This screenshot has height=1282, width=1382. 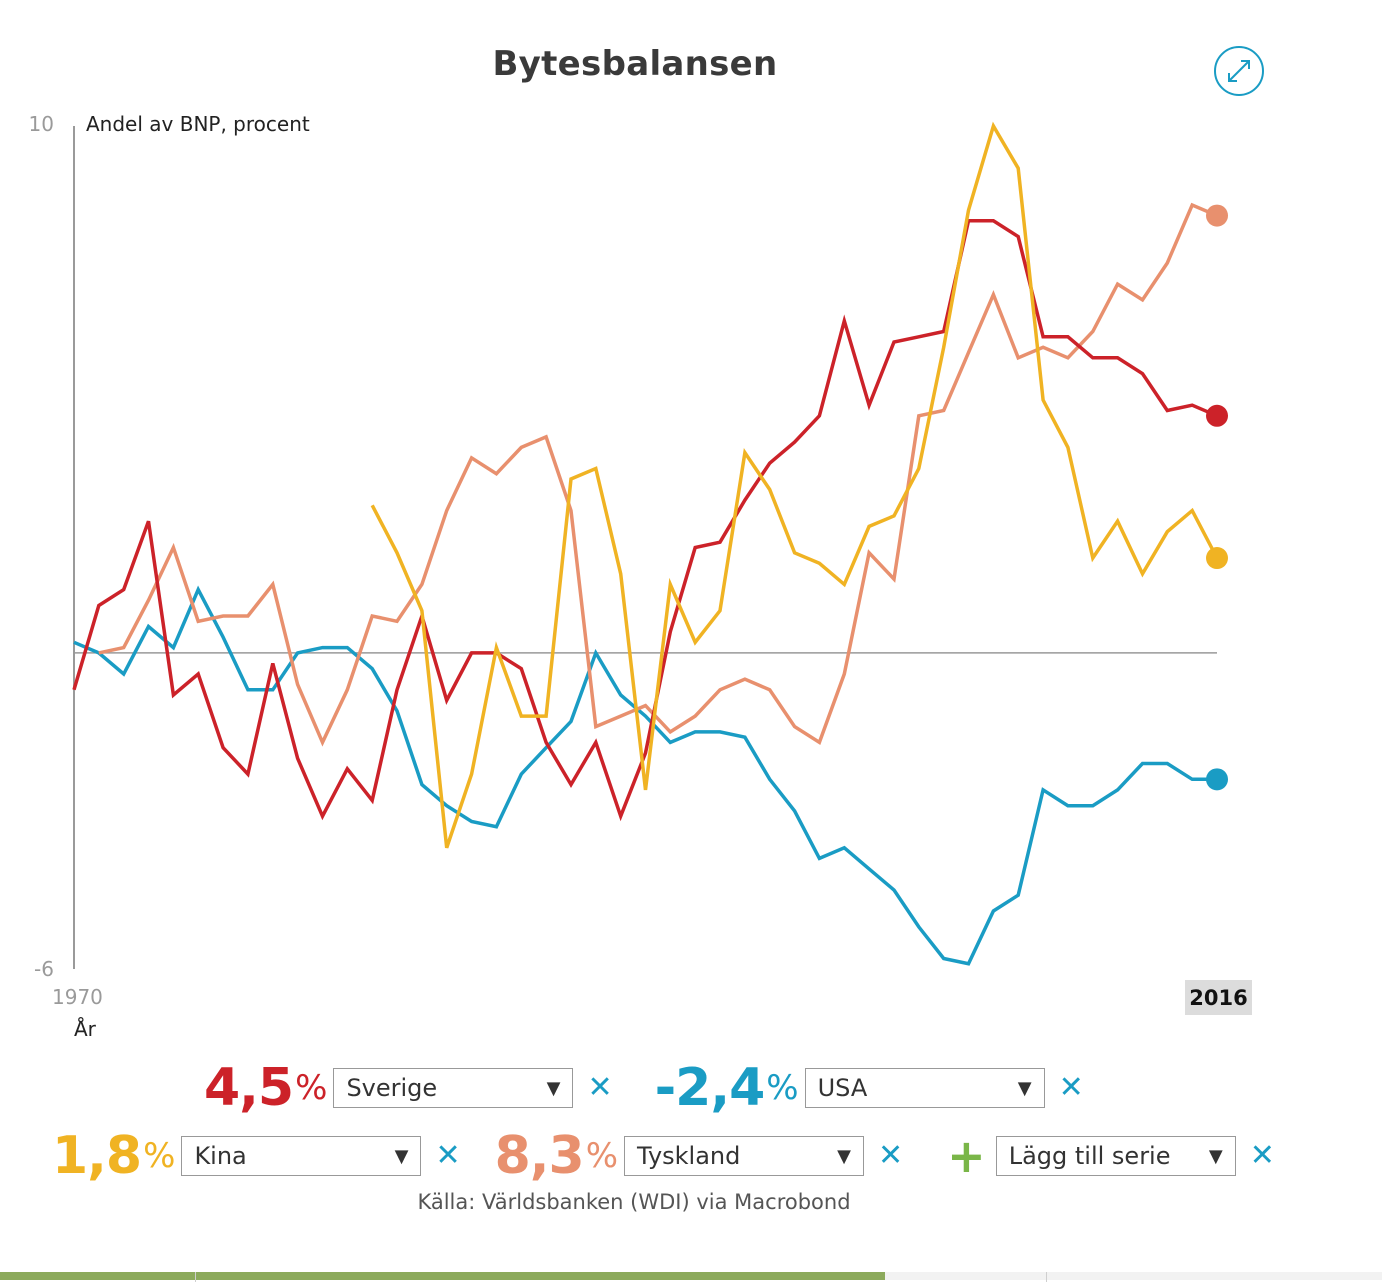 What do you see at coordinates (1089, 1156) in the screenshot?
I see `add-series-label: Lägg till serie` at bounding box center [1089, 1156].